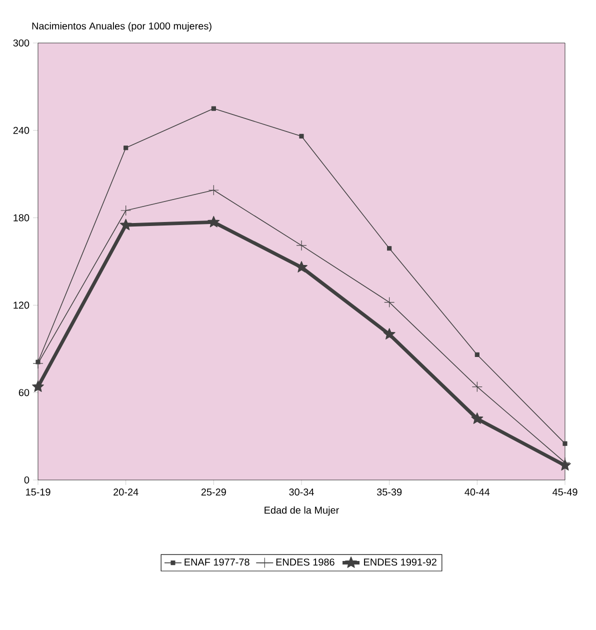 The image size is (596, 630). I want to click on y-tick-label: 240, so click(21, 130).